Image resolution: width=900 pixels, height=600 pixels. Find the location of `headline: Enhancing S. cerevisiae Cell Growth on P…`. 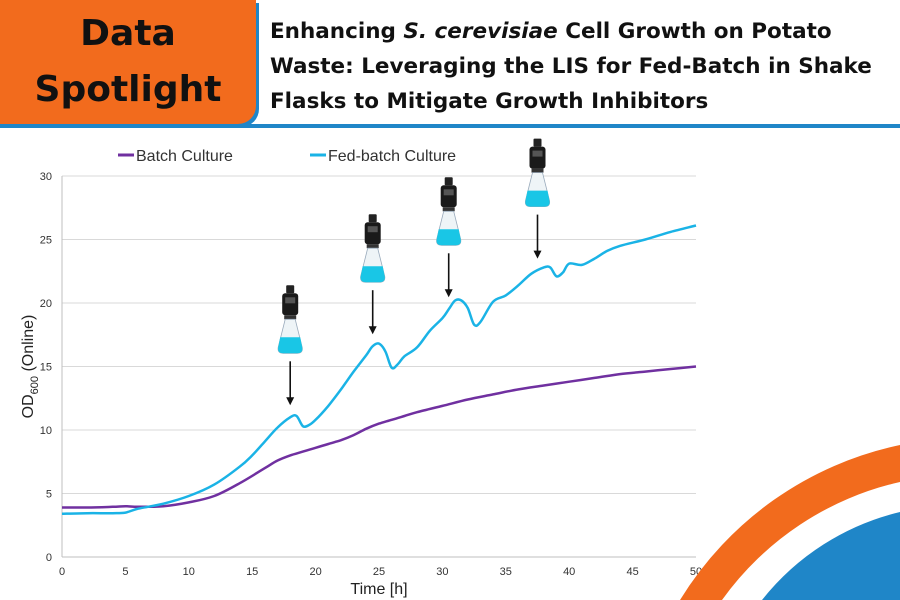

headline: Enhancing S. cerevisiae Cell Growth on P… is located at coordinates (584, 66).